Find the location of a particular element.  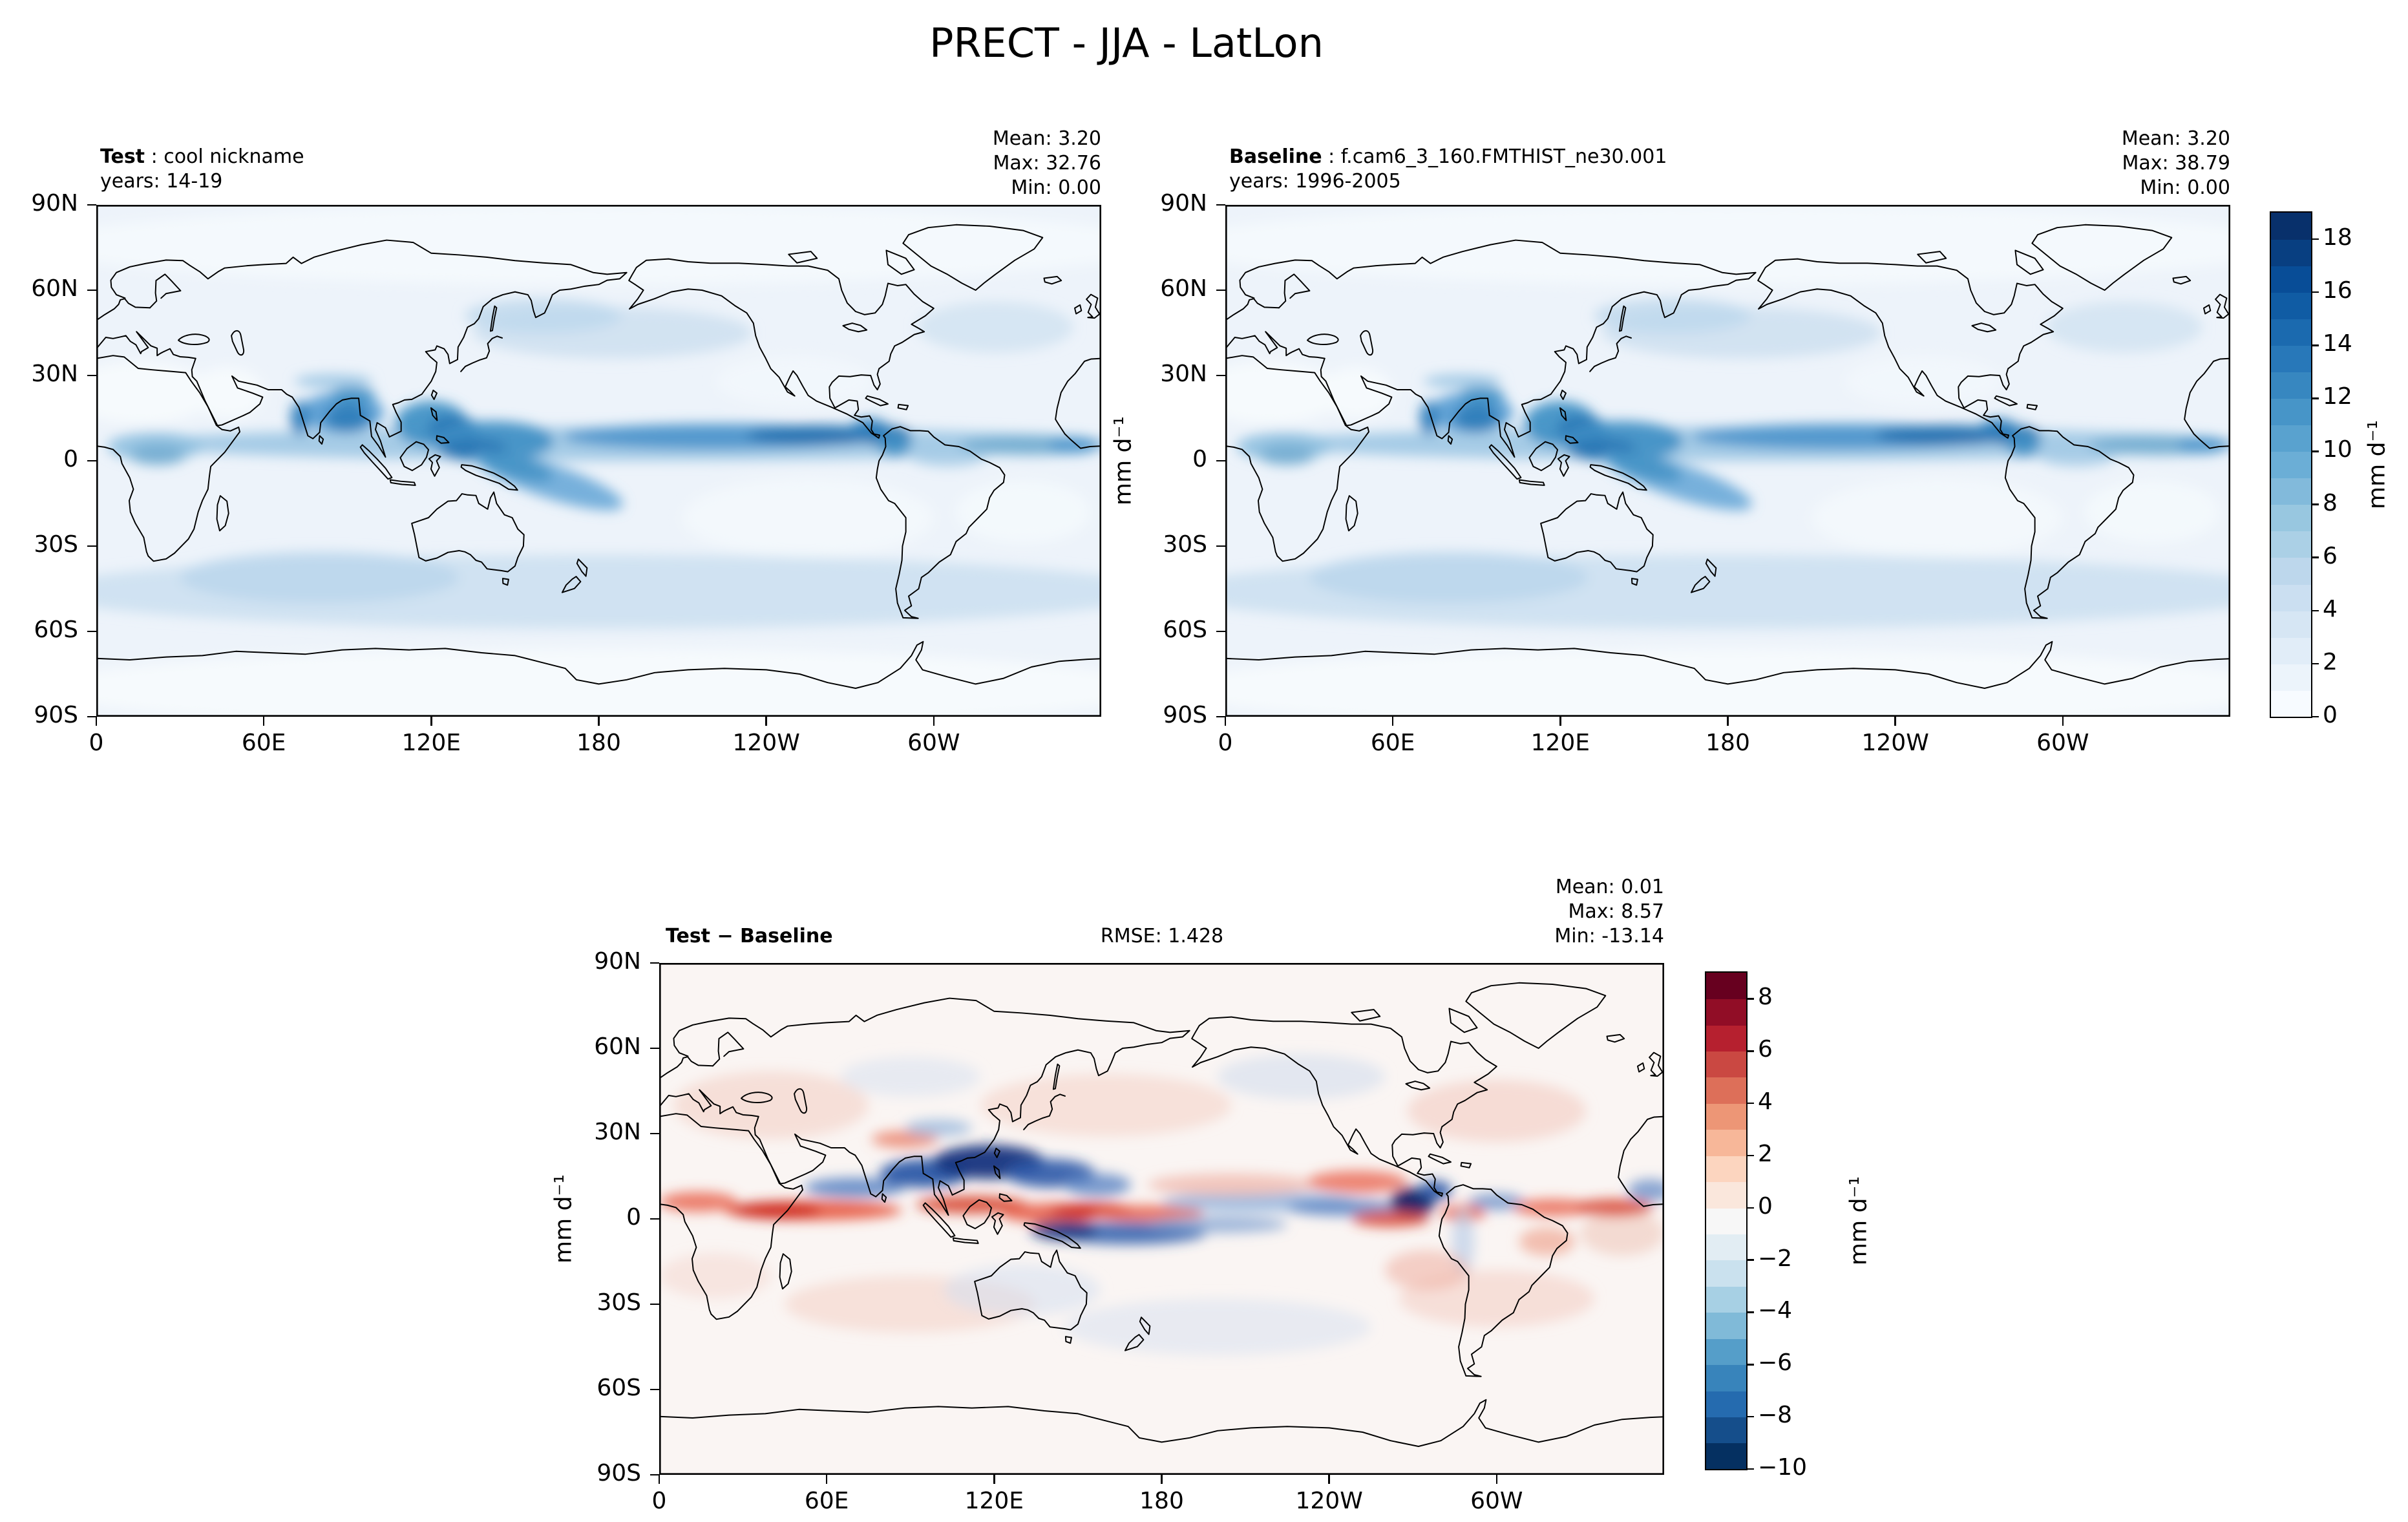

colorbar-tick-label: 4 is located at coordinates (2330, 608).